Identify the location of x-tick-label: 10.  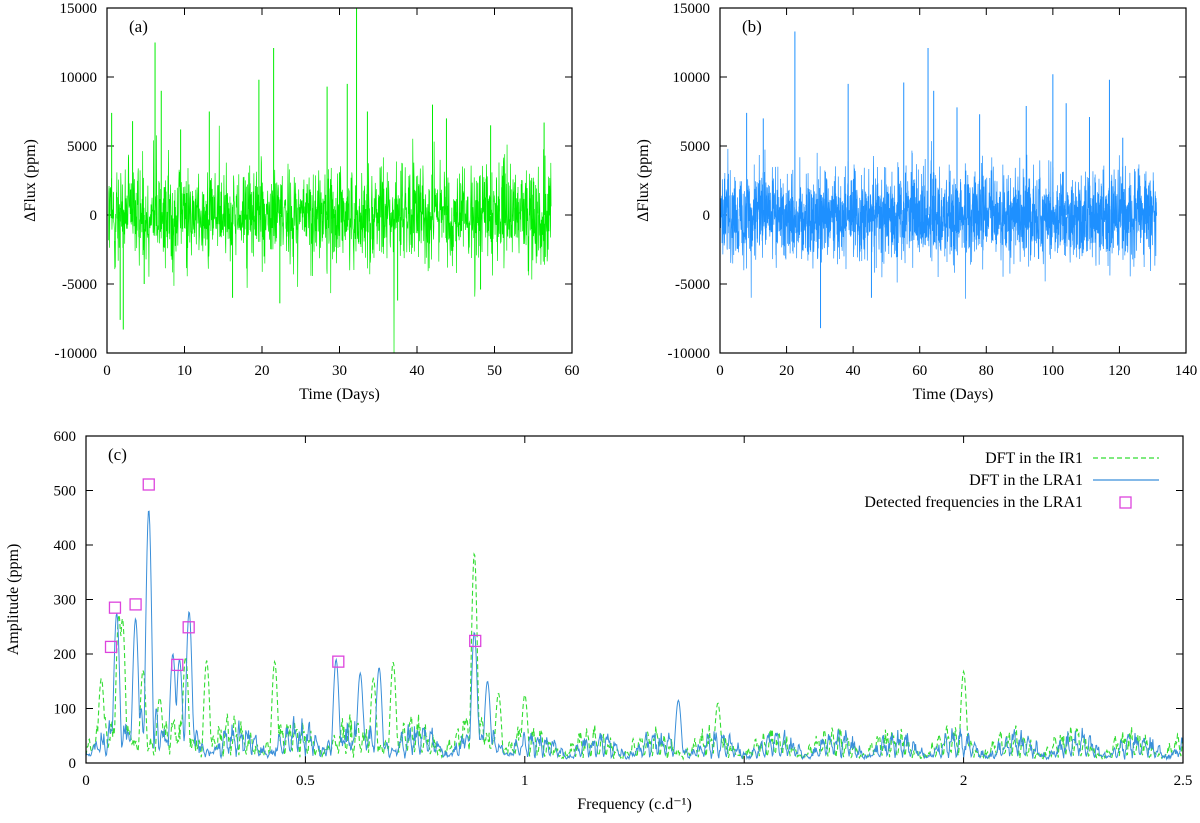
(184, 371).